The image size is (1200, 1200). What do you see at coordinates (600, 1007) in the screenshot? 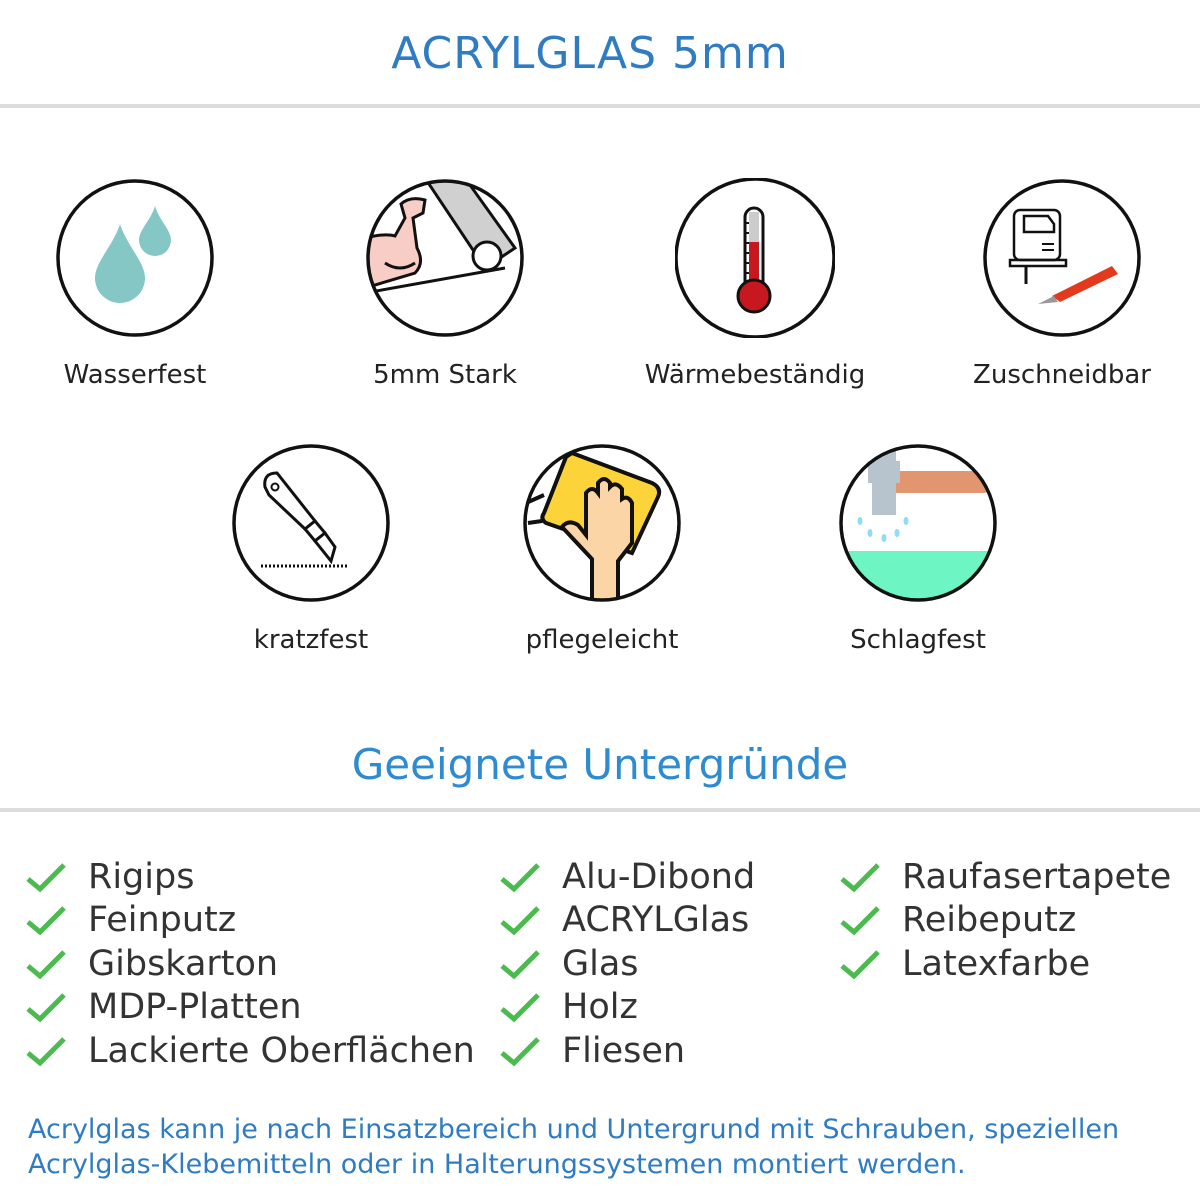
I see `surface-label: Holz` at bounding box center [600, 1007].